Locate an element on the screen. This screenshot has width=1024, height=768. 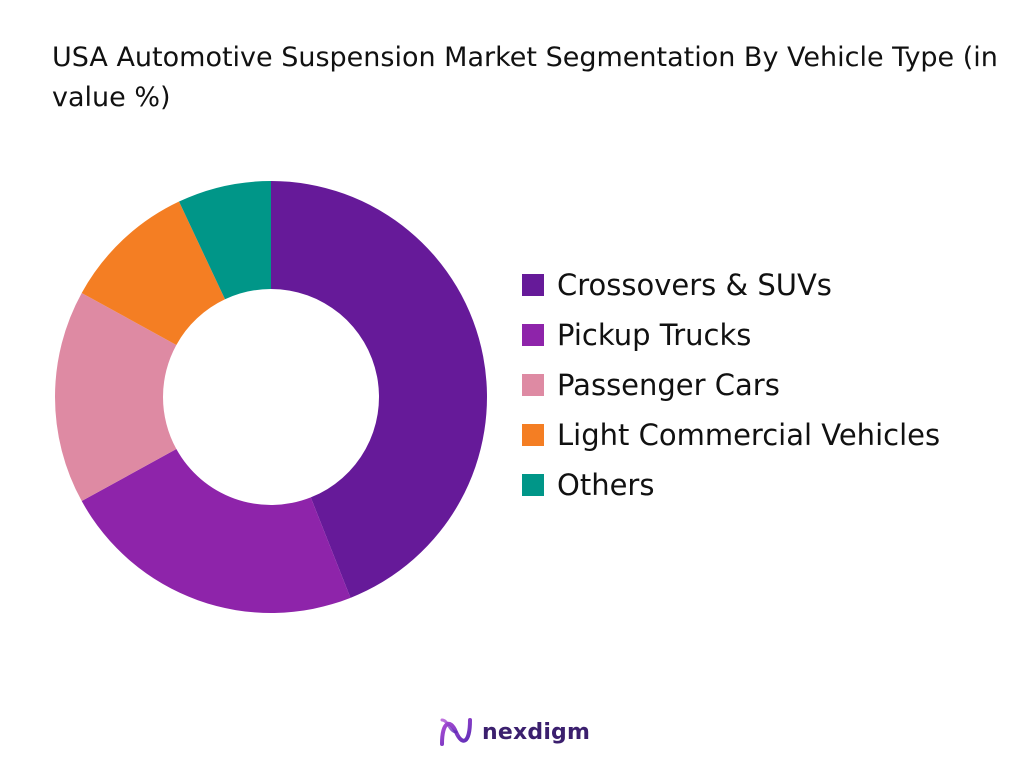
nexdigm-logo: nexdigm is located at coordinates (514, 732).